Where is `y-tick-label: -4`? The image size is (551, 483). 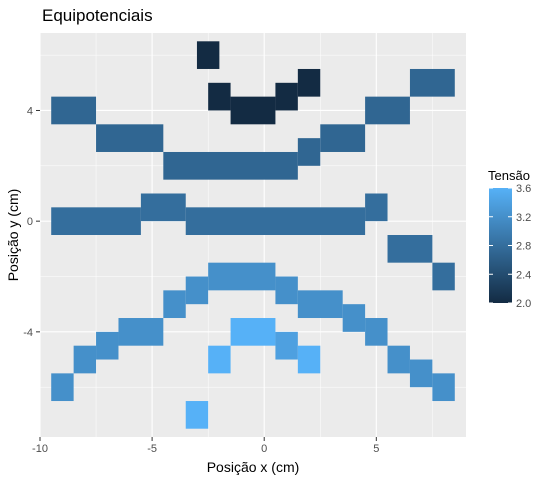 y-tick-label: -4 is located at coordinates (28, 333).